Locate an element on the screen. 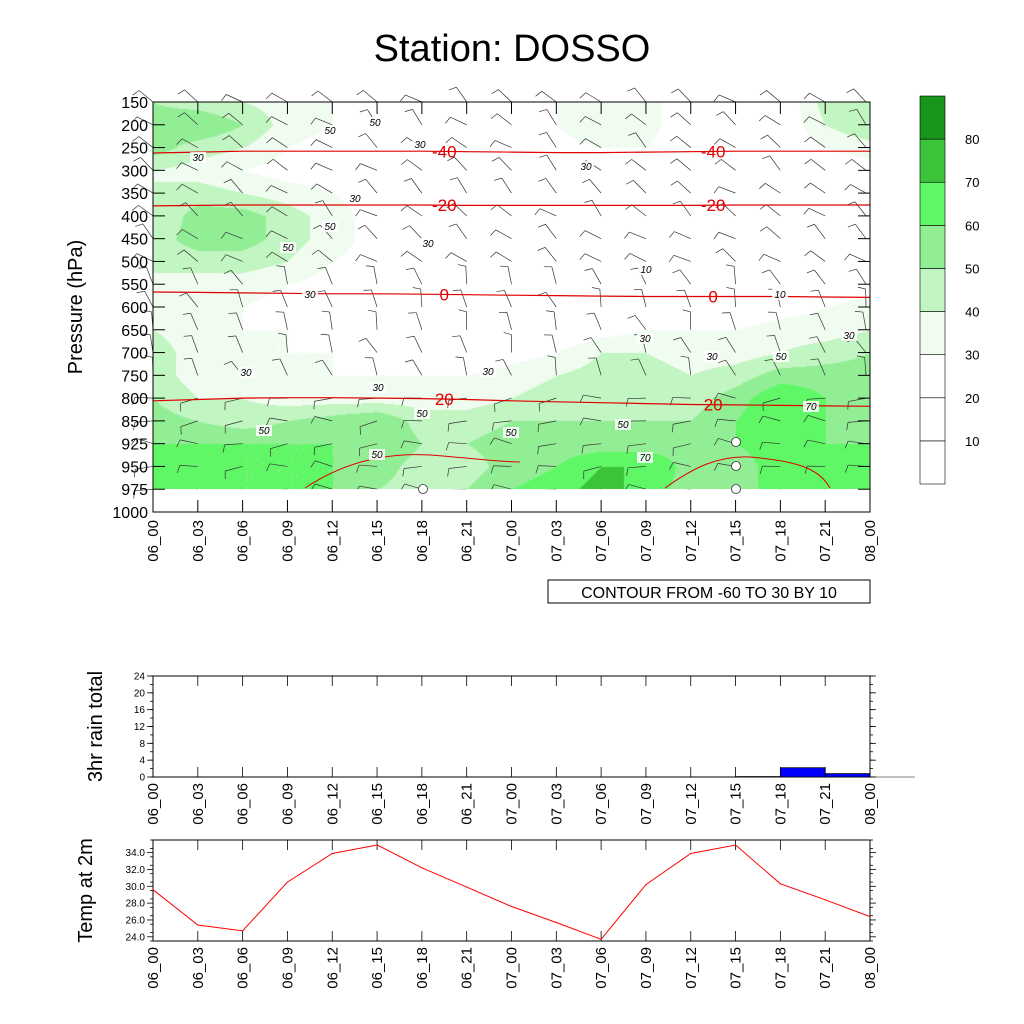 Image resolution: width=1024 pixels, height=1024 pixels. y-tick-label: 950 is located at coordinates (134, 467).